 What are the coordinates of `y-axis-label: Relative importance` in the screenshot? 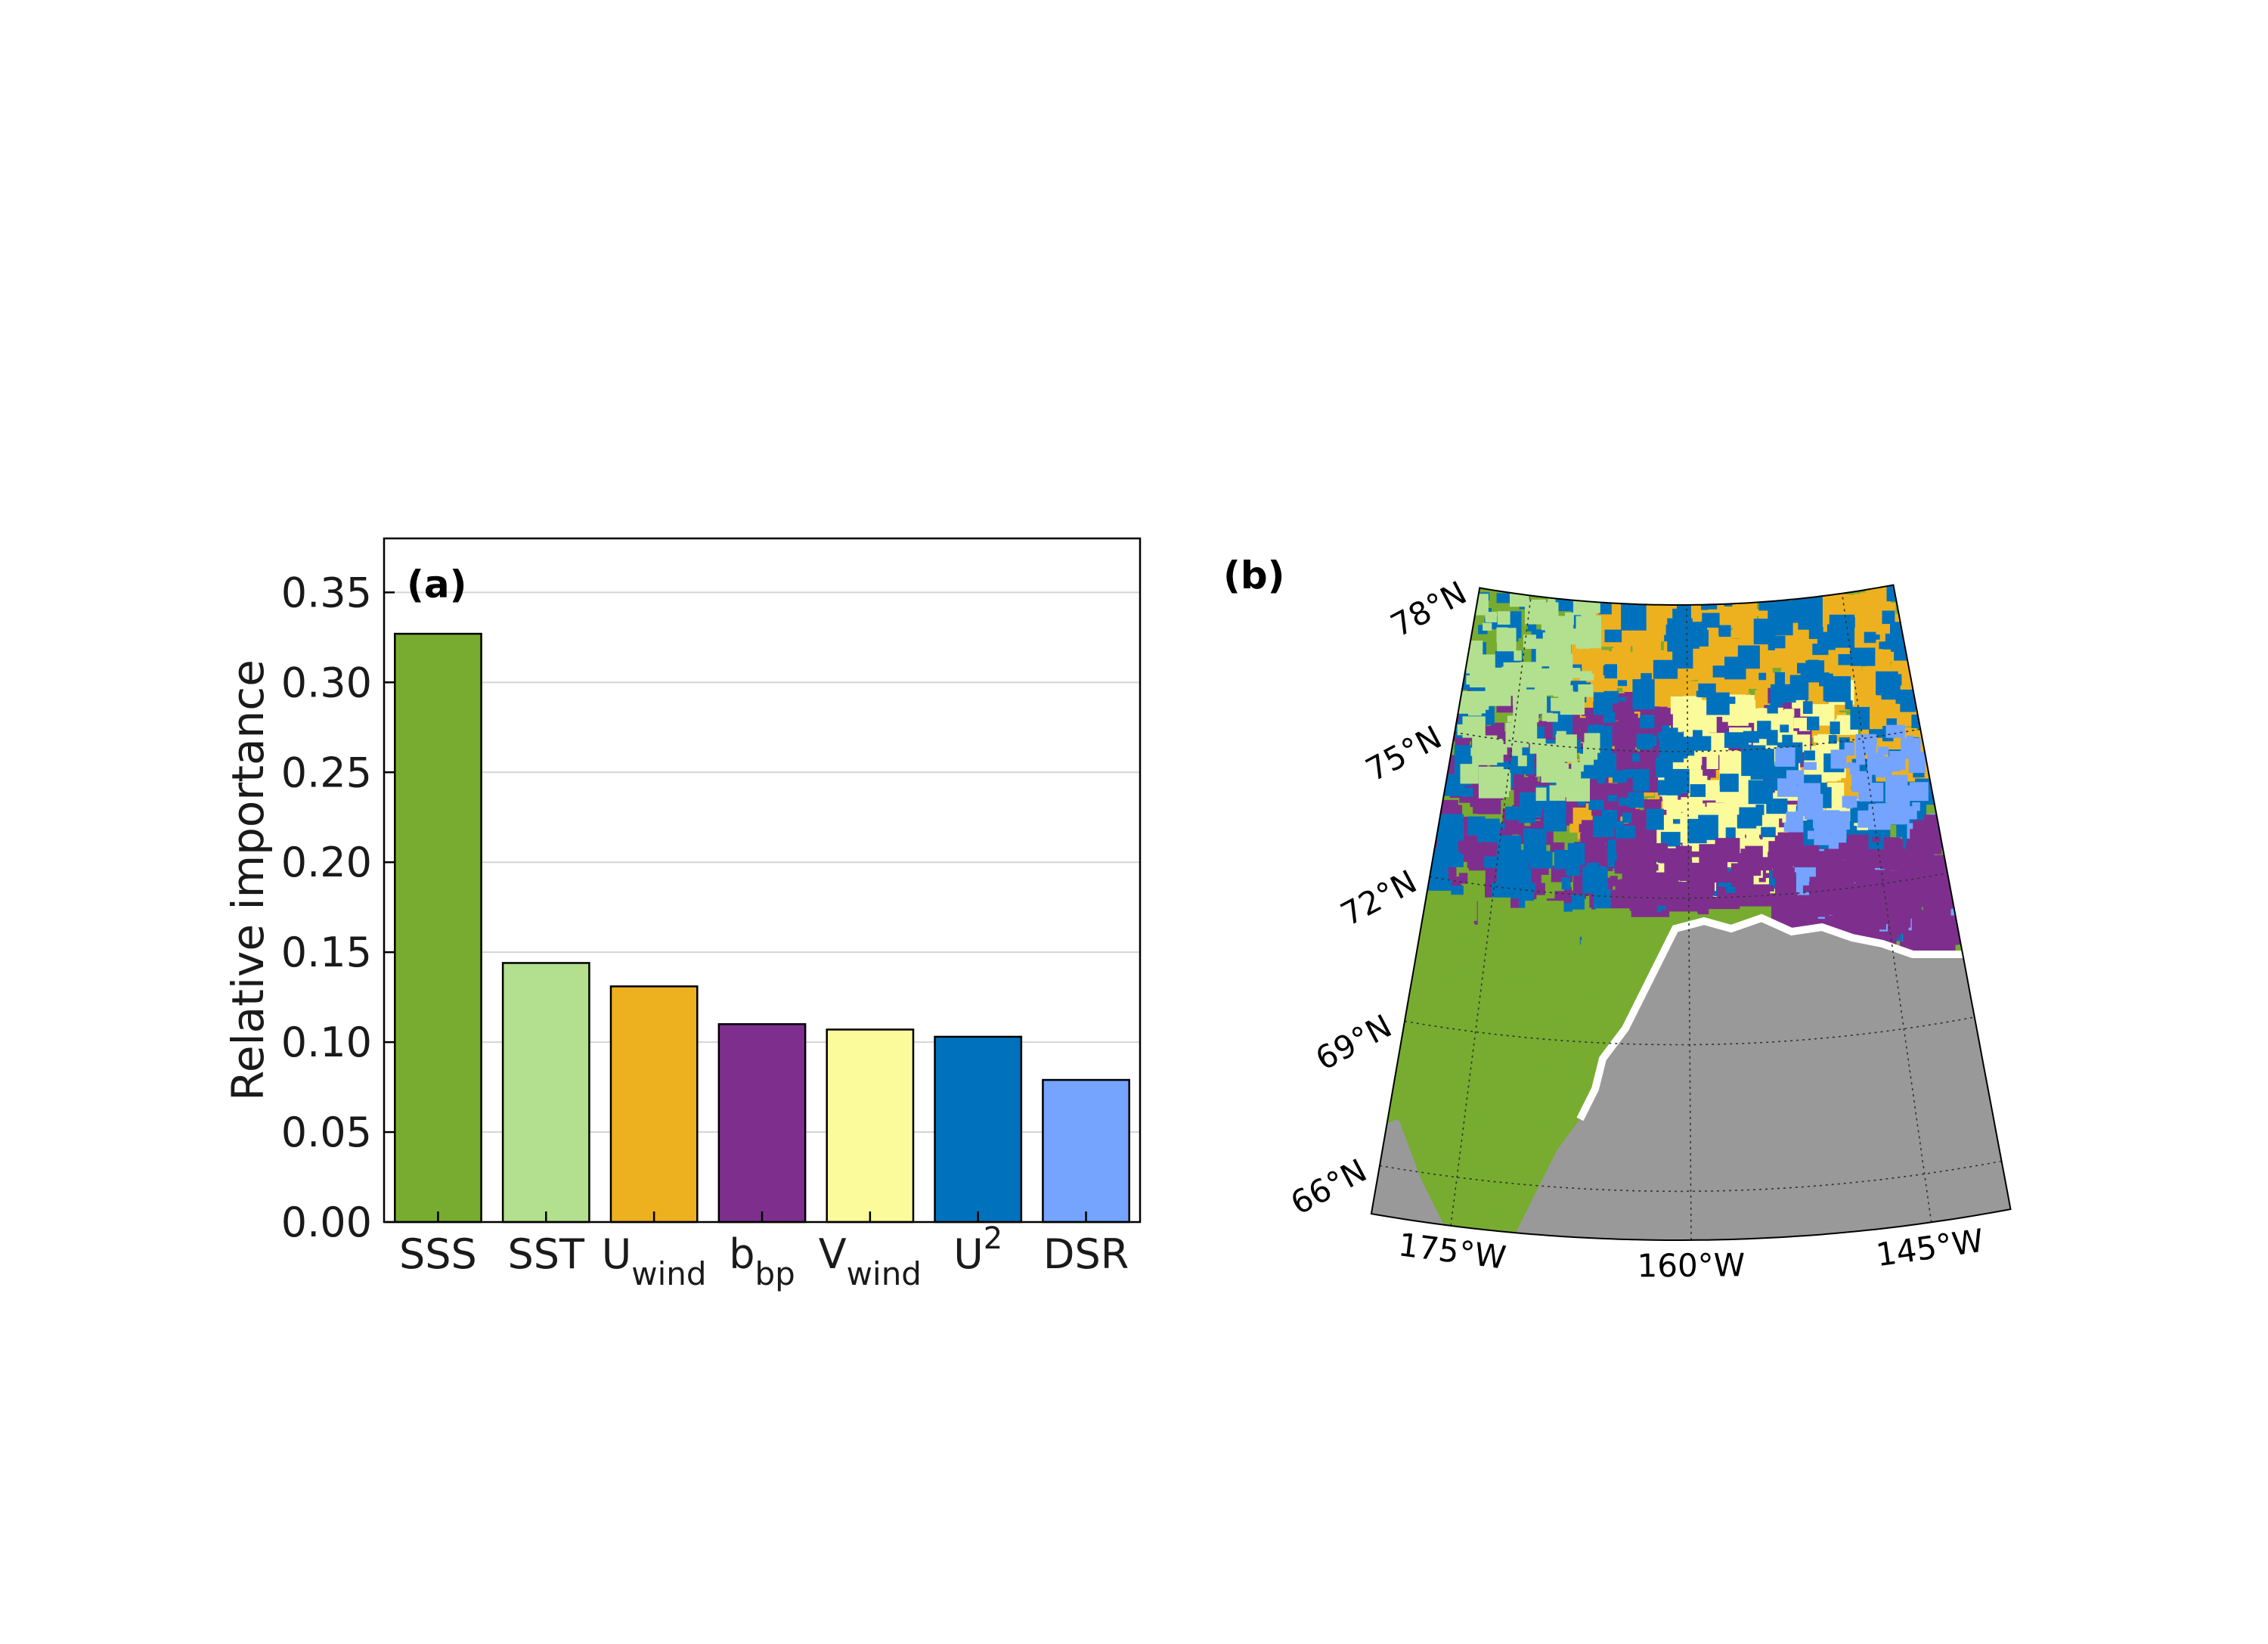 It's located at (248, 880).